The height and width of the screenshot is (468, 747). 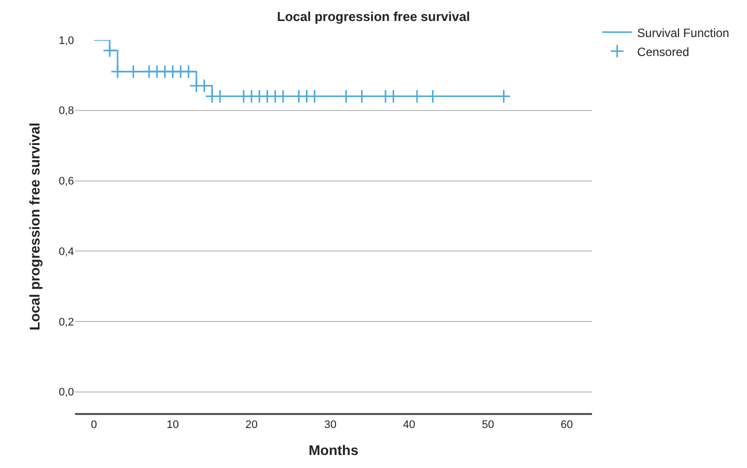 What do you see at coordinates (663, 51) in the screenshot?
I see `legend-label: Censored` at bounding box center [663, 51].